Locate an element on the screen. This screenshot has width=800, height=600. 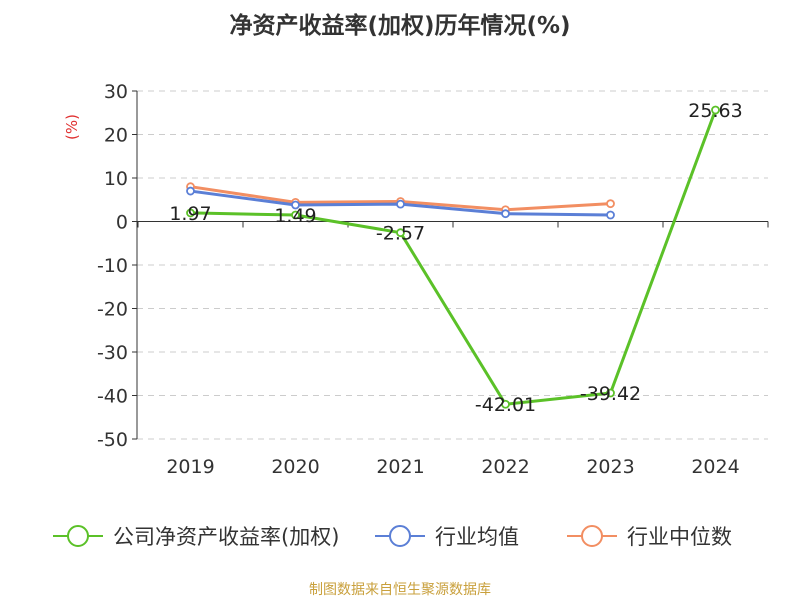
legend: 公司净资产收益率(加权) 行业均值 行业中位数 is located at coordinates (392, 537).